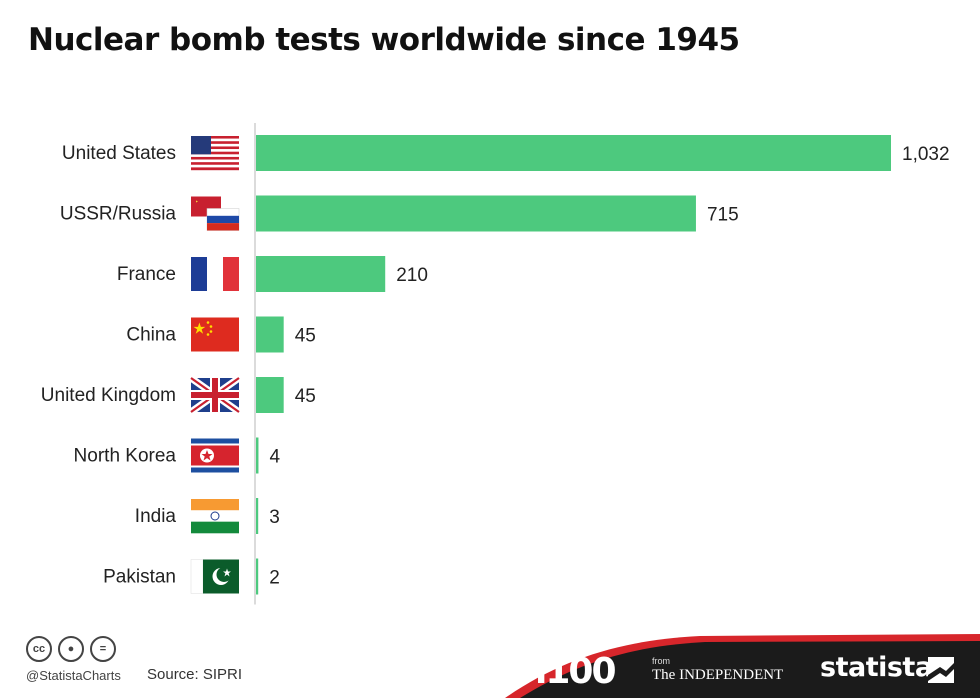 The image size is (980, 698). I want to click on attribution-icon: ●, so click(71, 649).